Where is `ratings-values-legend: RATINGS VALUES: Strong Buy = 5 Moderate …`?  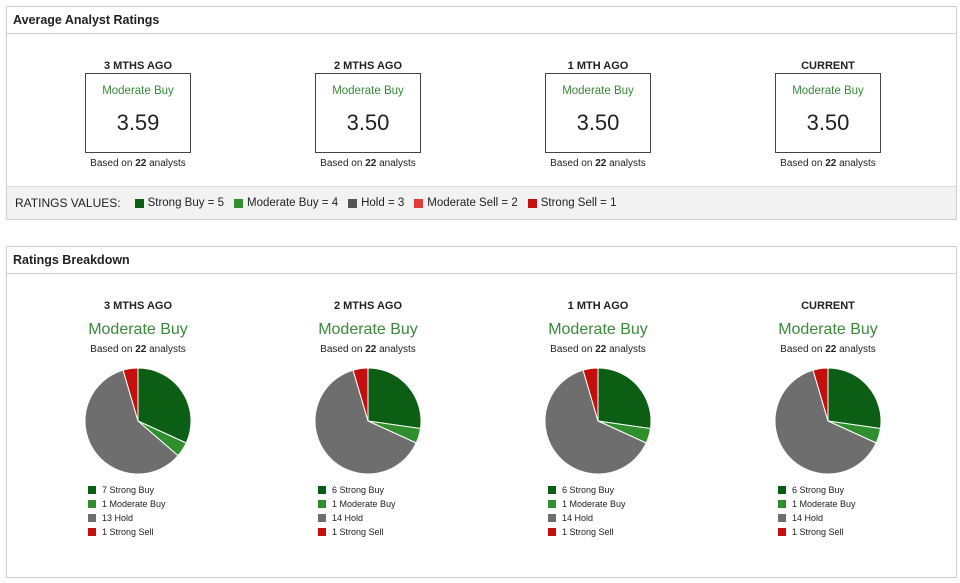 ratings-values-legend: RATINGS VALUES: Strong Buy = 5 Moderate … is located at coordinates (481, 202).